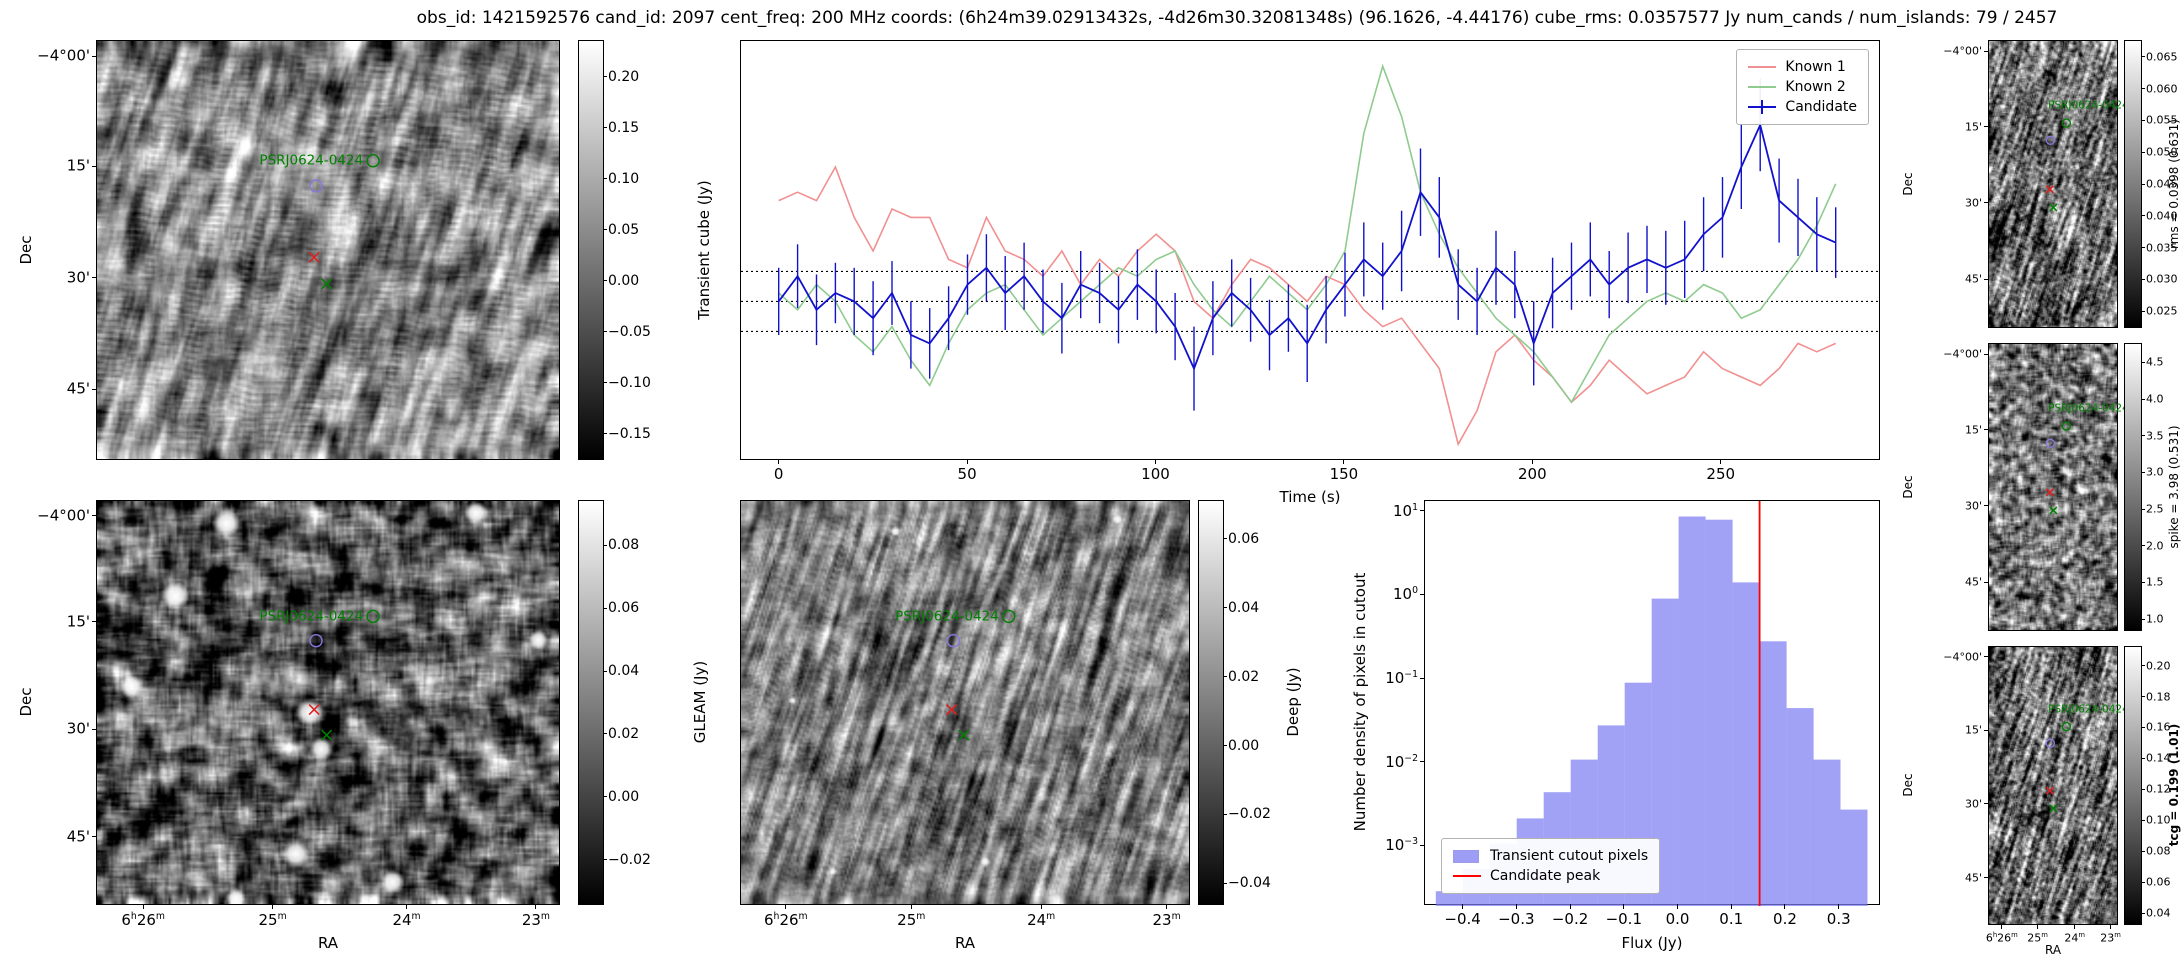 The width and height of the screenshot is (2184, 960). Describe the element at coordinates (2162, 311) in the screenshot. I see `colorbar-tick-label: 0.025` at that location.